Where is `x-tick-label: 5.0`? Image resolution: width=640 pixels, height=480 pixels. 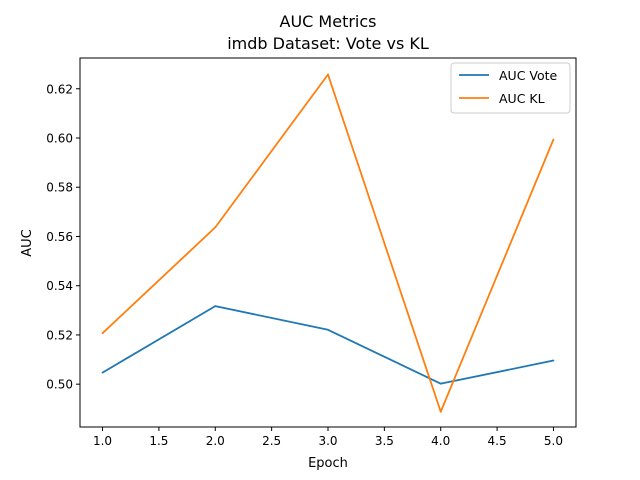
x-tick-label: 5.0 is located at coordinates (553, 441).